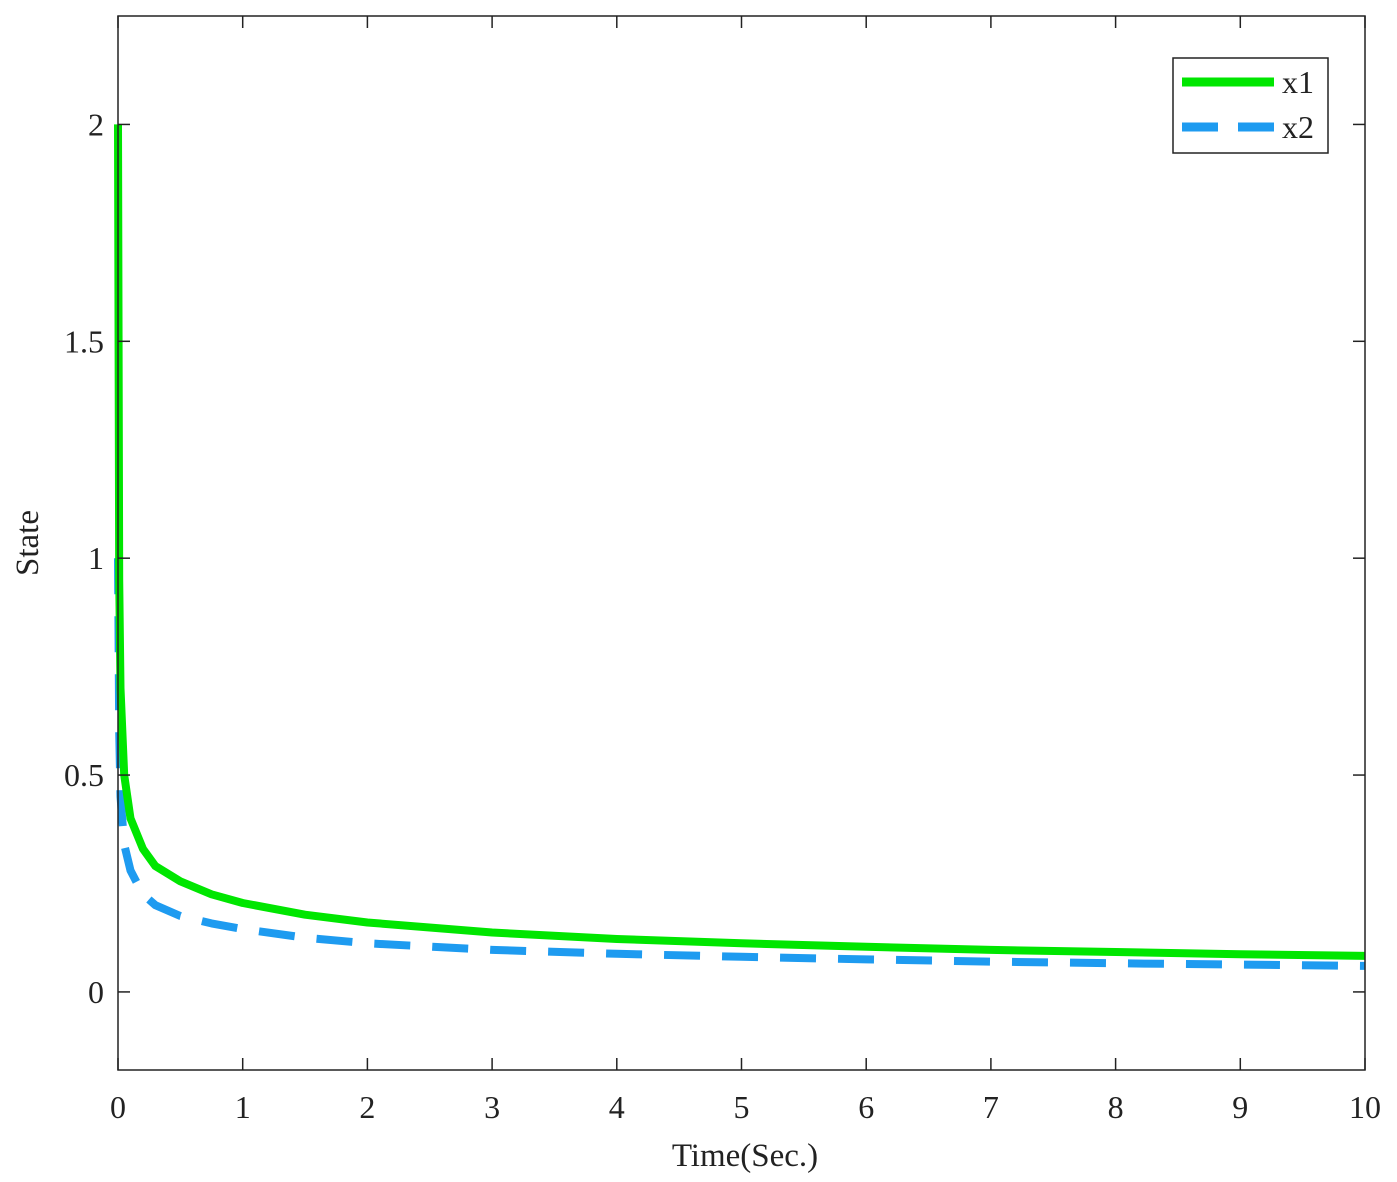  Describe the element at coordinates (745, 1156) in the screenshot. I see `x-axis-label: Time(Sec.)` at that location.